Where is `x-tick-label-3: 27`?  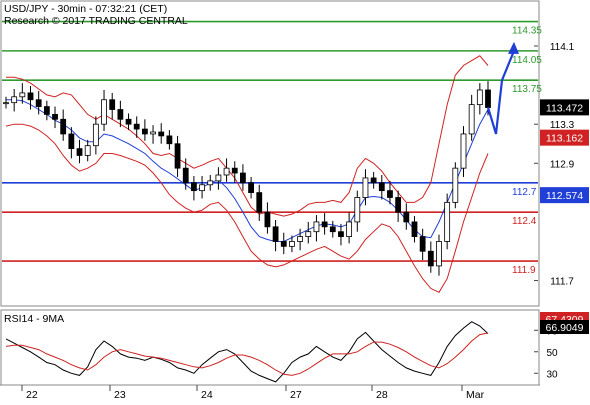
x-tick-label-3: 27 is located at coordinates (296, 394).